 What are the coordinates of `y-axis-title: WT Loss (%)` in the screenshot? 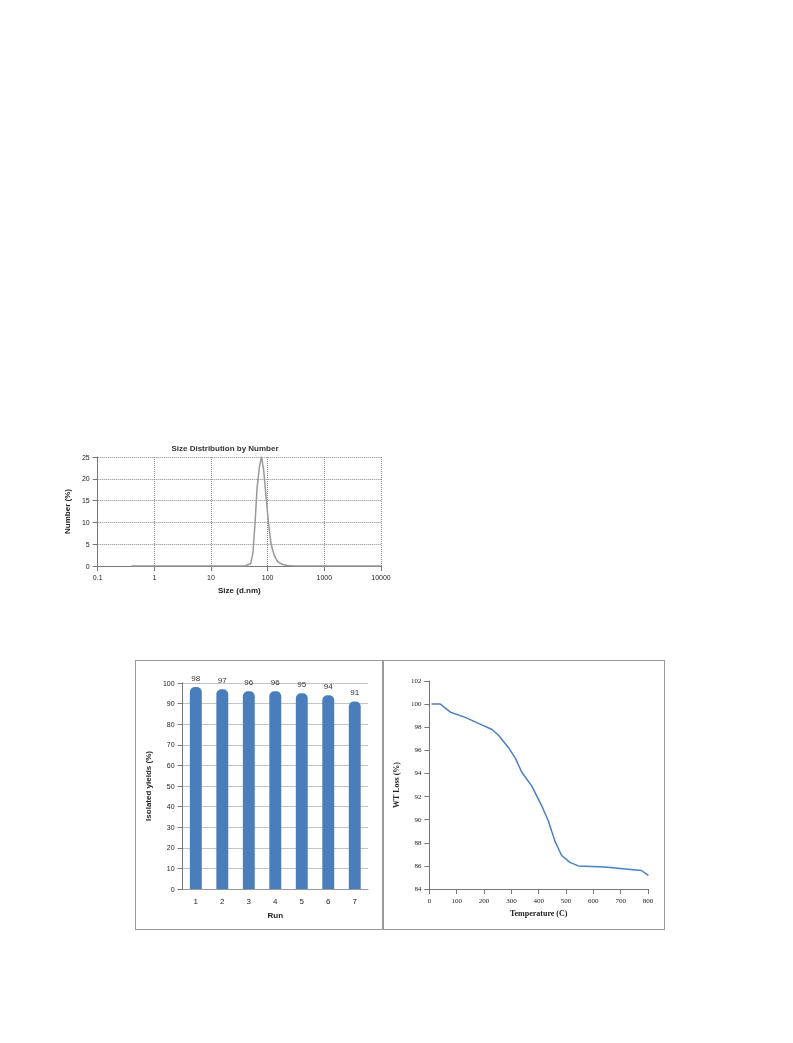 It's located at (396, 785).